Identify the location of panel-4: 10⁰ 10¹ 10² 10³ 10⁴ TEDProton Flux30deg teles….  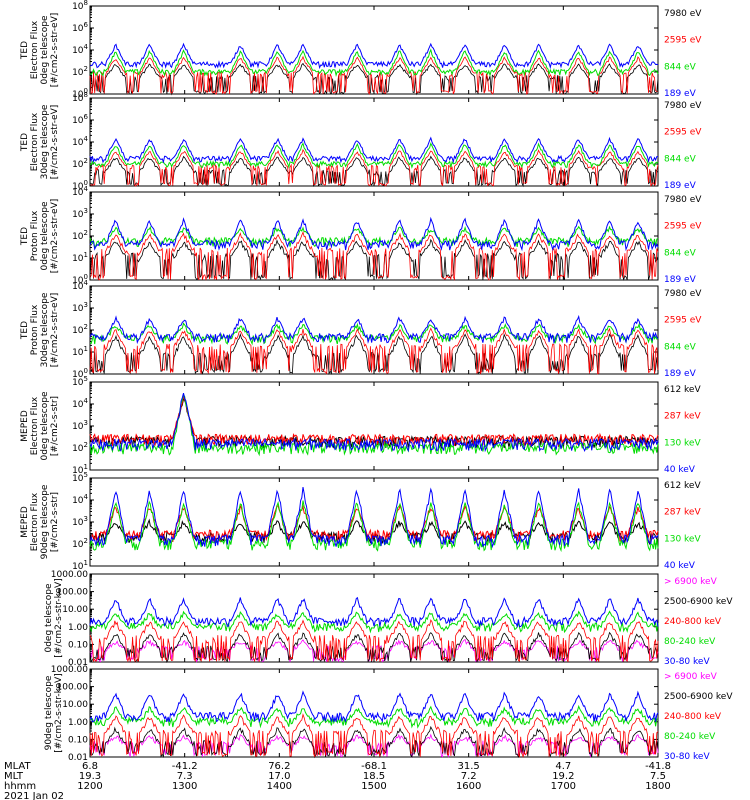
(361, 329).